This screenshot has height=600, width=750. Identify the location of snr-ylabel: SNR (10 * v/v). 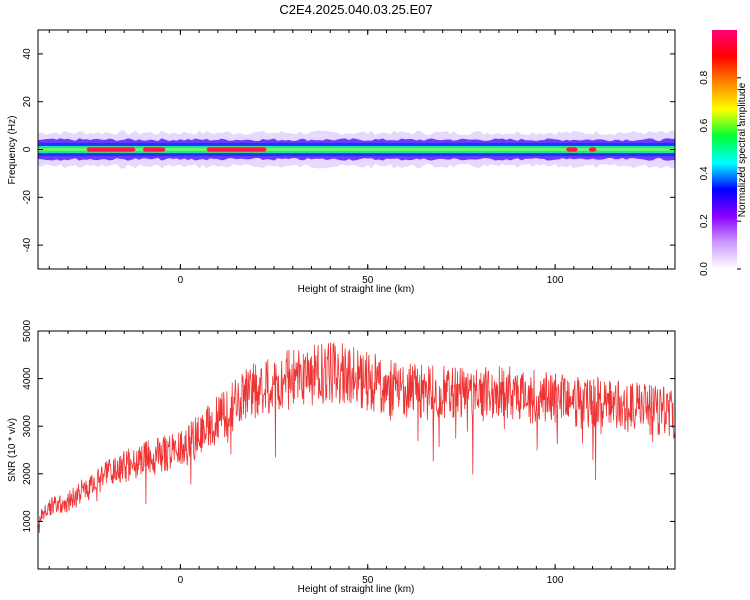
(12, 450).